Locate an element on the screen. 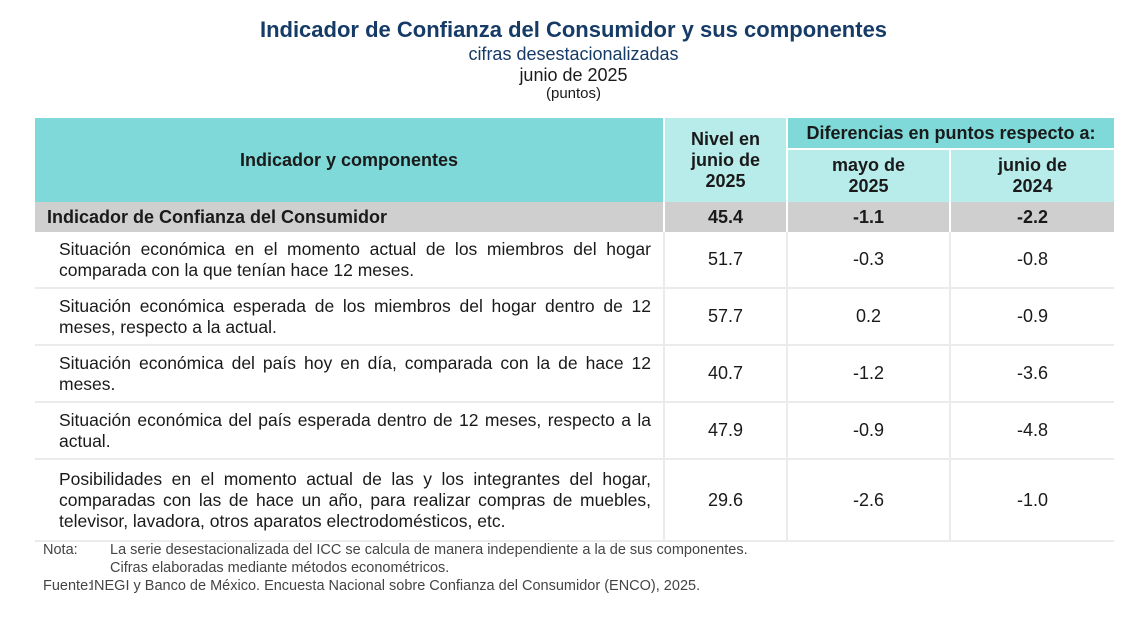  header-diff-june-label: junio de 2024 is located at coordinates (1032, 175).